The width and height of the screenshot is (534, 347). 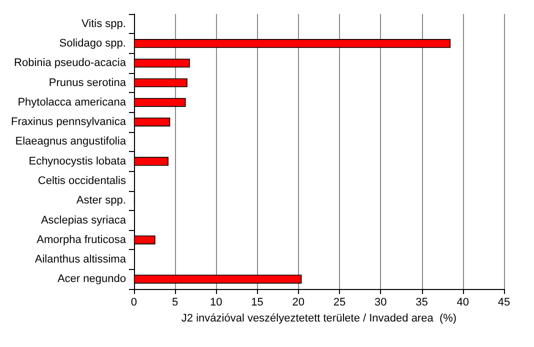 What do you see at coordinates (134, 302) in the screenshot?
I see `x-tick-label: 0` at bounding box center [134, 302].